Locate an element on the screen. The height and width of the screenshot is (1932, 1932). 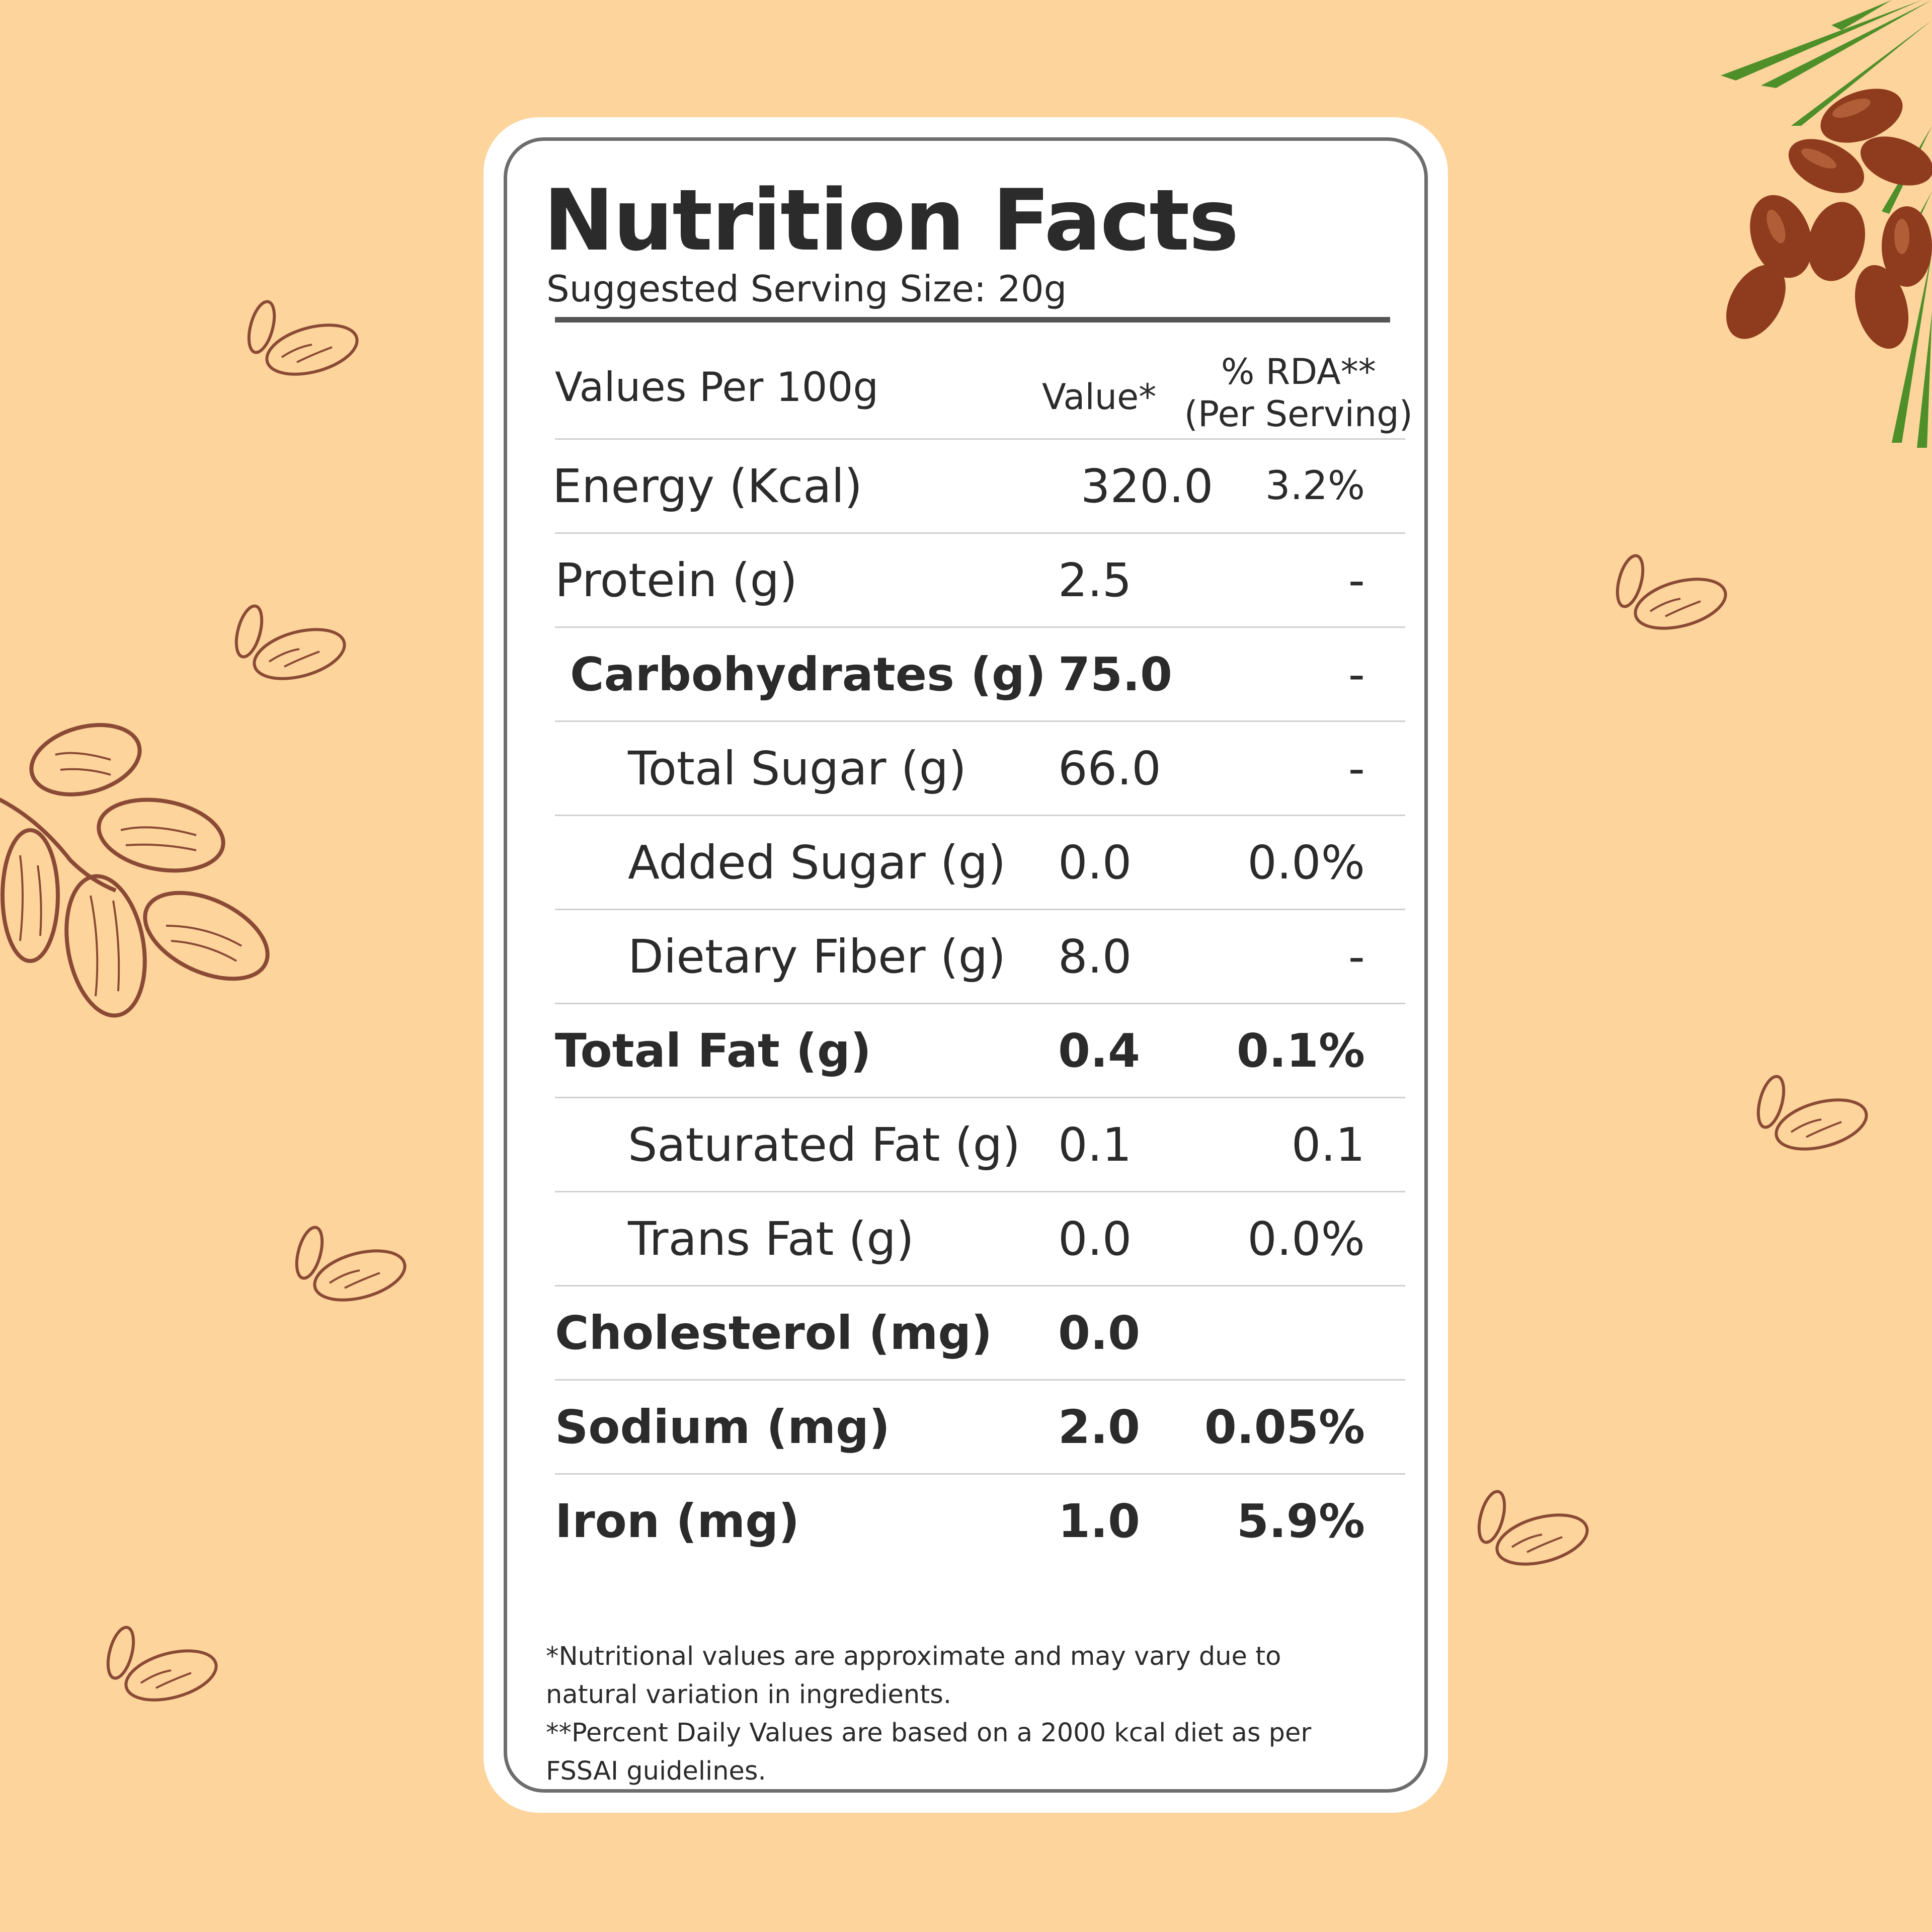
nutrient-name: Sodium (mg) is located at coordinates (723, 1427).